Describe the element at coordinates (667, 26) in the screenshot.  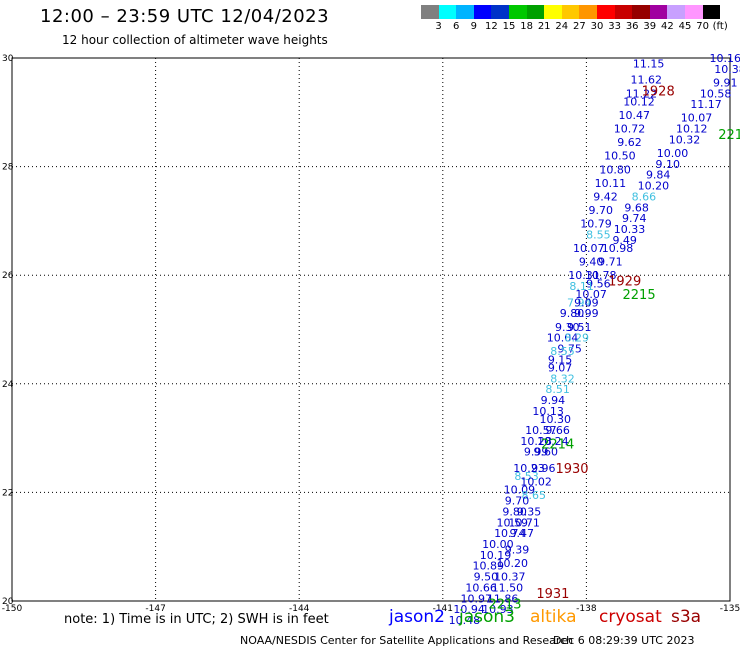
I see `legend-label: 42` at that location.